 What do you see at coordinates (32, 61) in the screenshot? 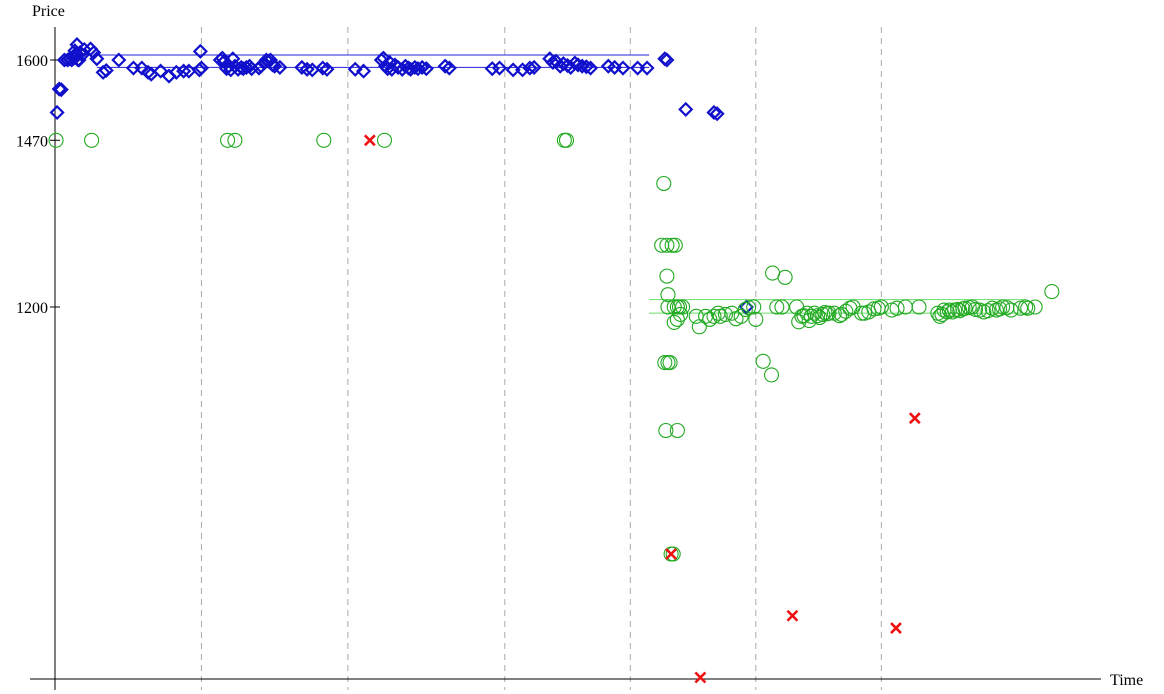
I see `y-tick-label: 1600` at bounding box center [32, 61].